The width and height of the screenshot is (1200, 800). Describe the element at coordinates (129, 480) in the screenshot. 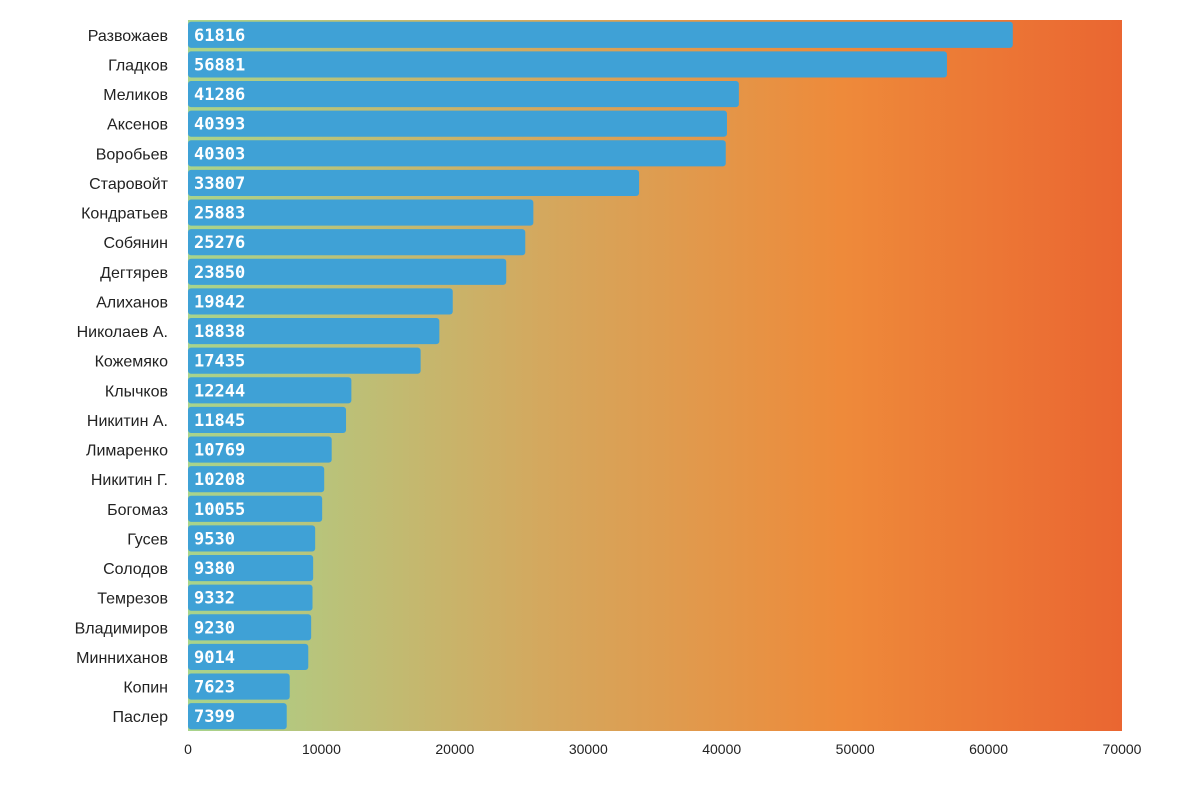

I see `category-label-16: Никитин Г.` at that location.